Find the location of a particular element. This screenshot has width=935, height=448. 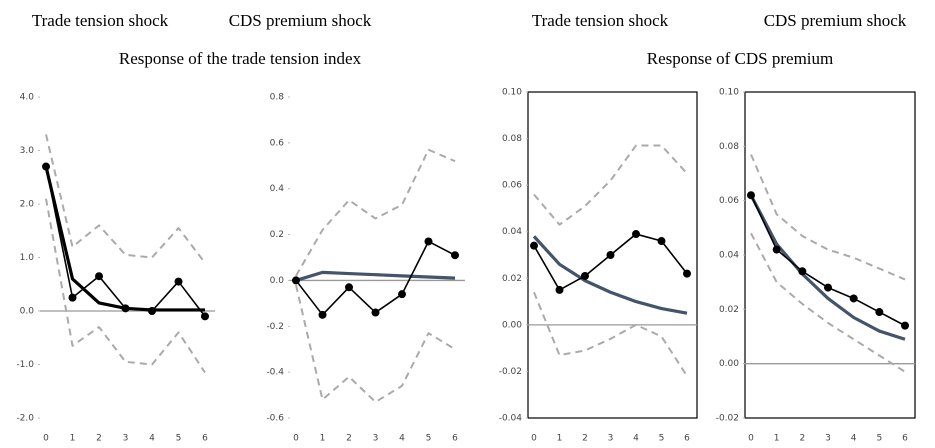

y-tick-label: 1.0 is located at coordinates (27, 258).